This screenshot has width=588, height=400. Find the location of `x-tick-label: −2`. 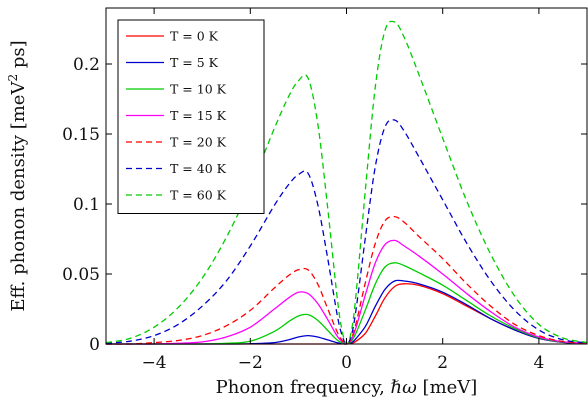

x-tick-label: −2 is located at coordinates (250, 363).